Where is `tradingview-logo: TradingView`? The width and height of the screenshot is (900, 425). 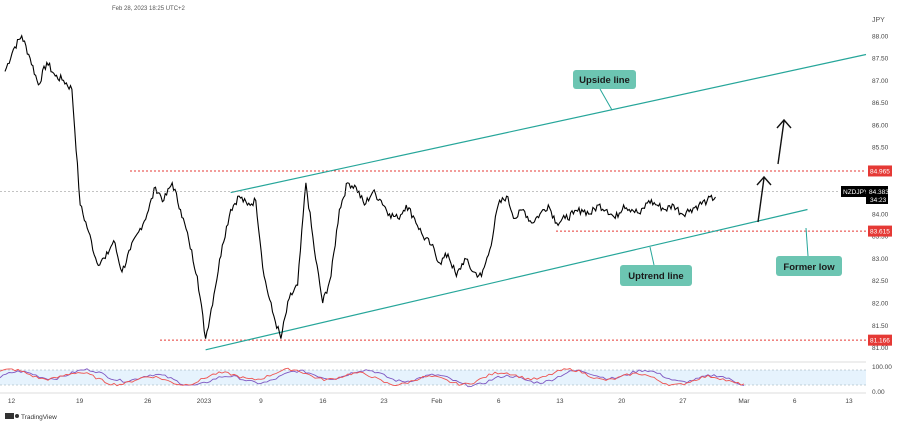
tradingview-logo: TradingView is located at coordinates (31, 417).